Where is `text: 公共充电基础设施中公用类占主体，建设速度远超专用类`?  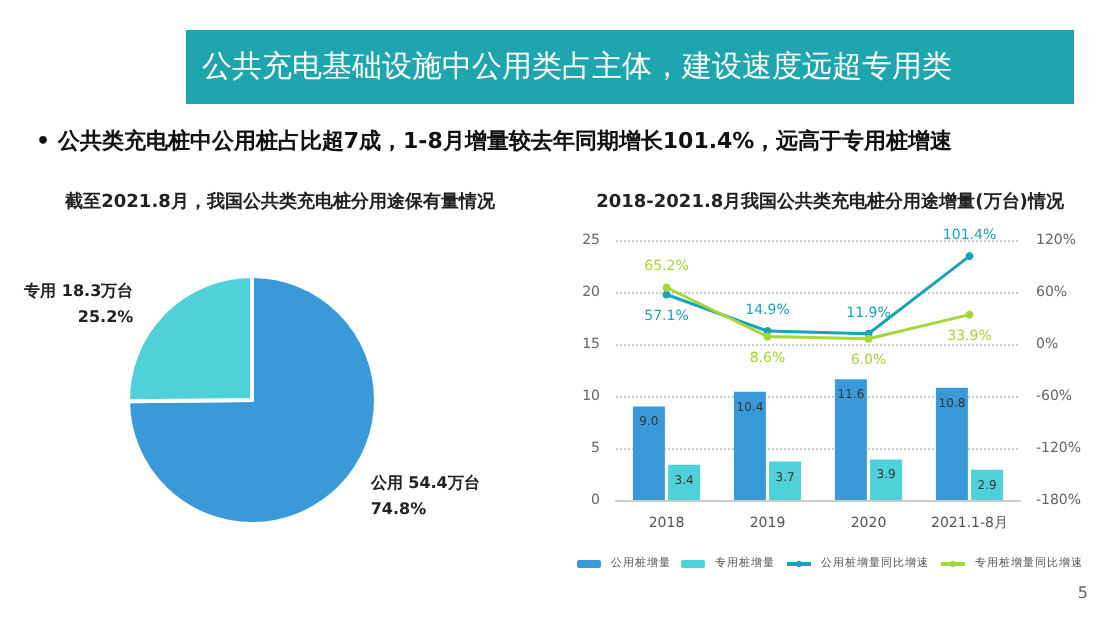 text: 公共充电基础设施中公用类占主体，建设速度远超专用类 is located at coordinates (630, 67).